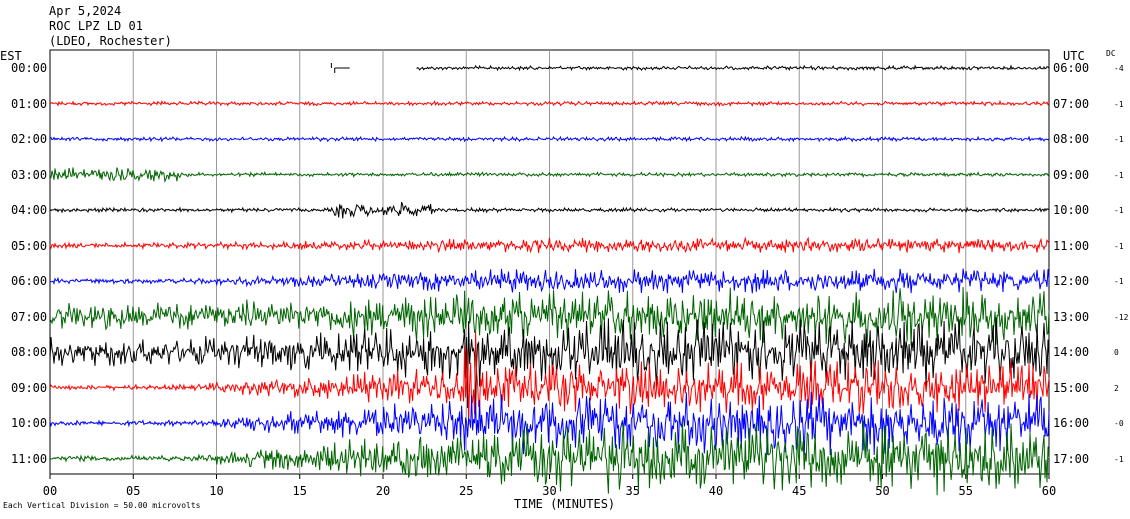  I want to click on x-tick-label: 20, so click(383, 491).